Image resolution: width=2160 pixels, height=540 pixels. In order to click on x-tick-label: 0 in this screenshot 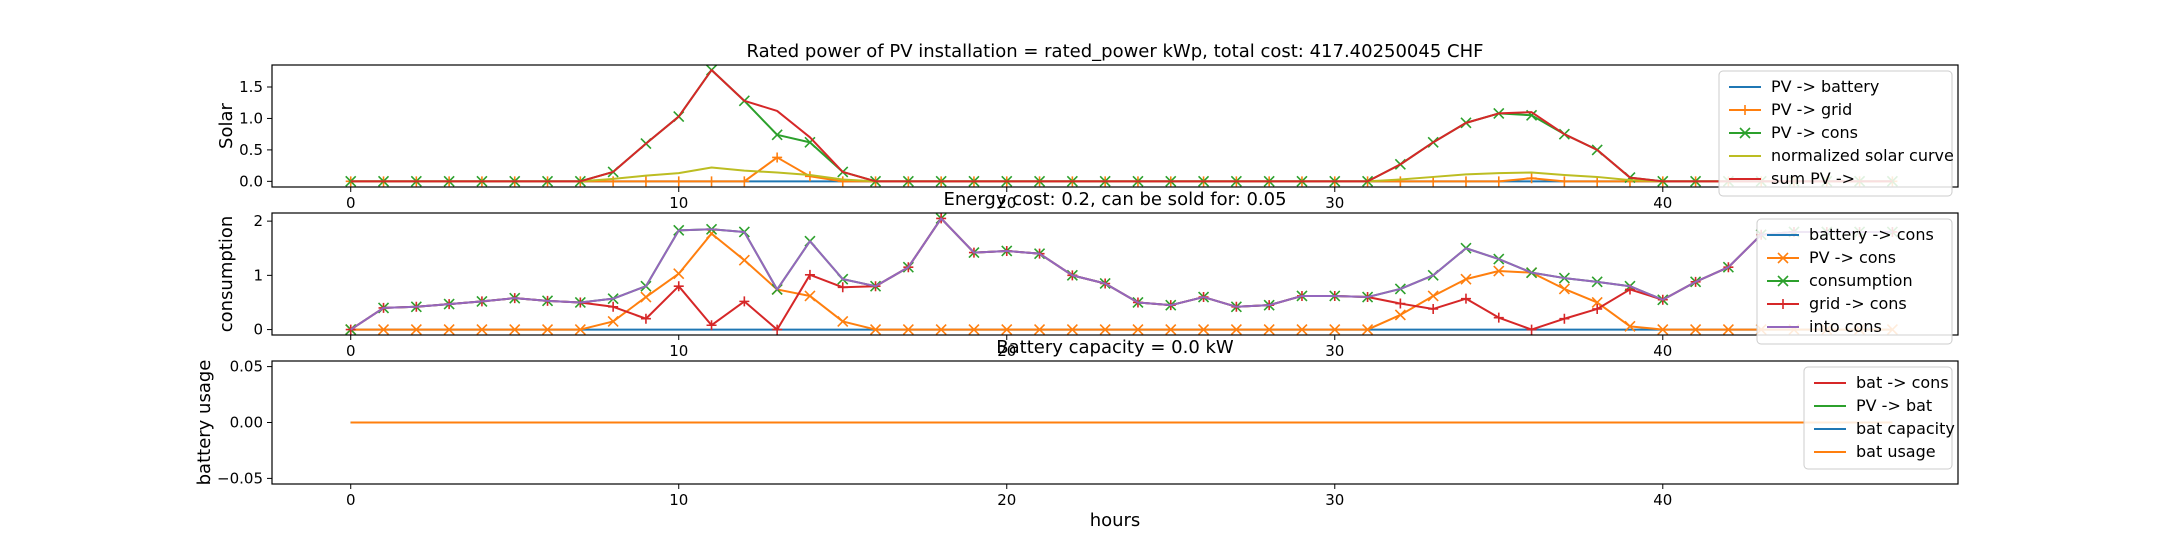, I will do `click(351, 500)`.